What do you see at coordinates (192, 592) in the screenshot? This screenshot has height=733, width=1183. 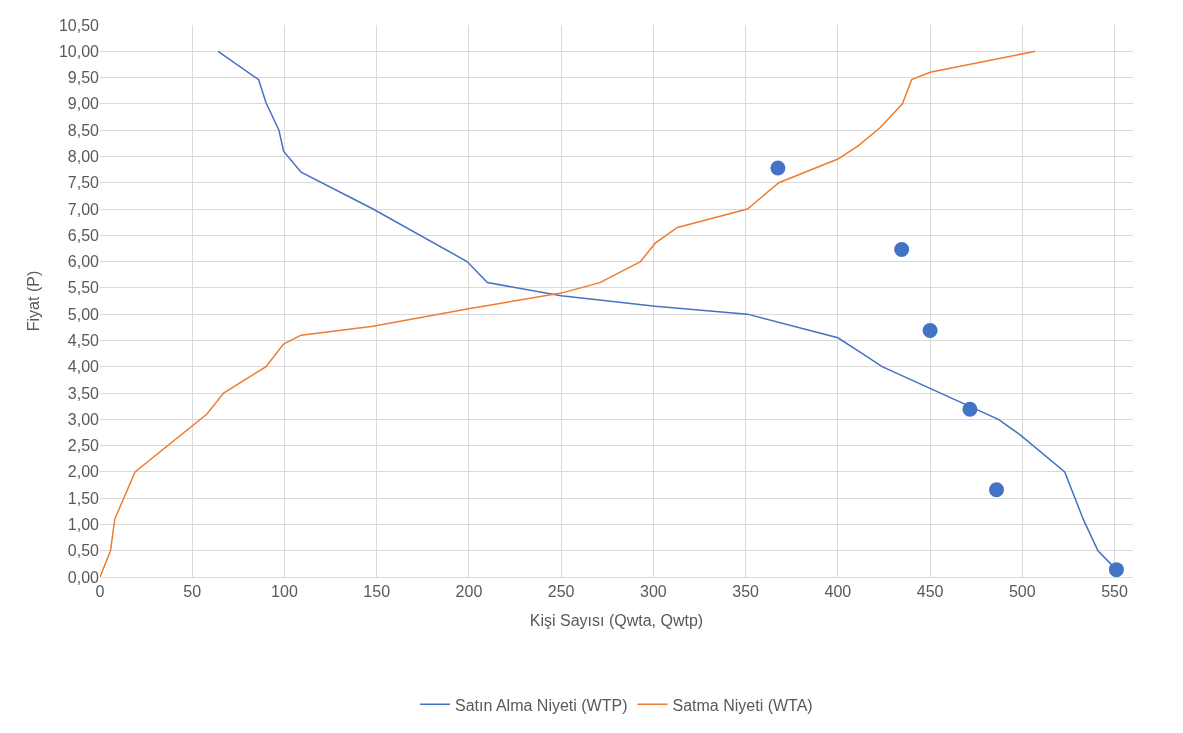 I see `x-tick-label: 50` at bounding box center [192, 592].